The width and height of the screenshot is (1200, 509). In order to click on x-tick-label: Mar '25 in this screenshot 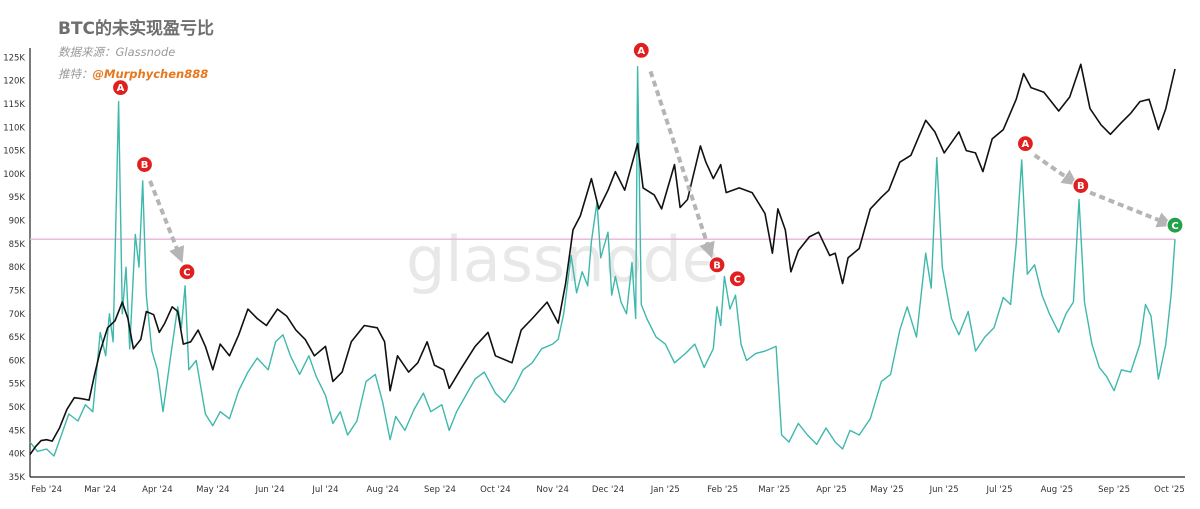, I will do `click(774, 490)`.